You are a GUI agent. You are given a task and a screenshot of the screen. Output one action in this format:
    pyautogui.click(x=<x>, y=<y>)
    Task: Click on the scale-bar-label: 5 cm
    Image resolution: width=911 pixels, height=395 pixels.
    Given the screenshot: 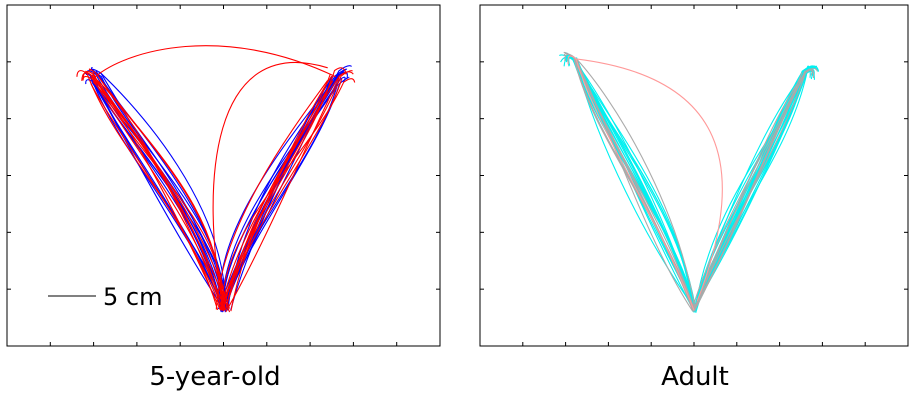 What is the action you would take?
    pyautogui.click(x=132, y=297)
    